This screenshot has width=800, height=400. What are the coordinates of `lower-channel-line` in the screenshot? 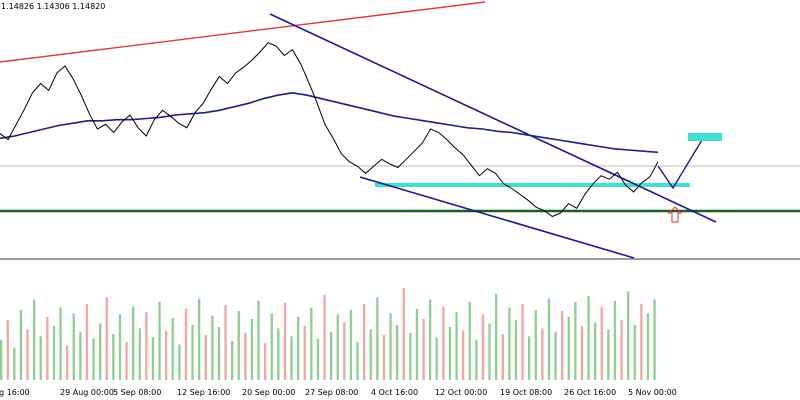 It's located at (497, 217).